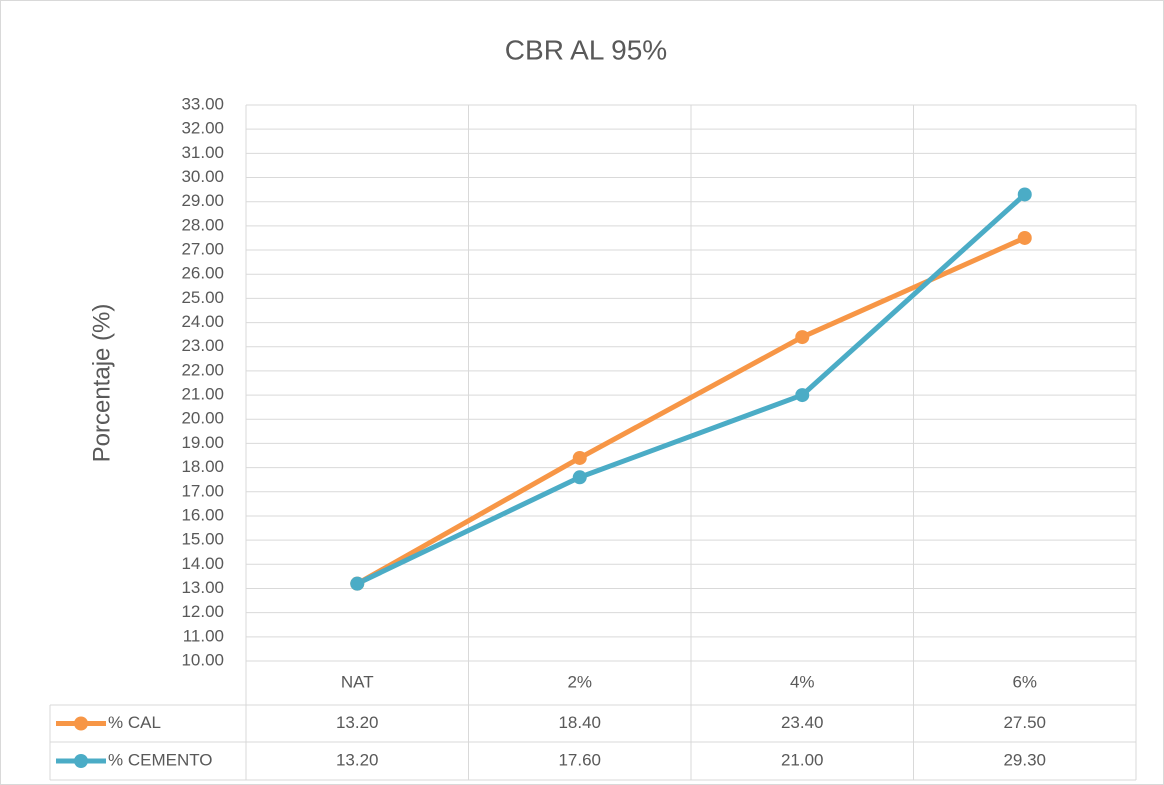 The height and width of the screenshot is (785, 1164). Describe the element at coordinates (357, 681) in the screenshot. I see `x-tick-label: NAT` at that location.